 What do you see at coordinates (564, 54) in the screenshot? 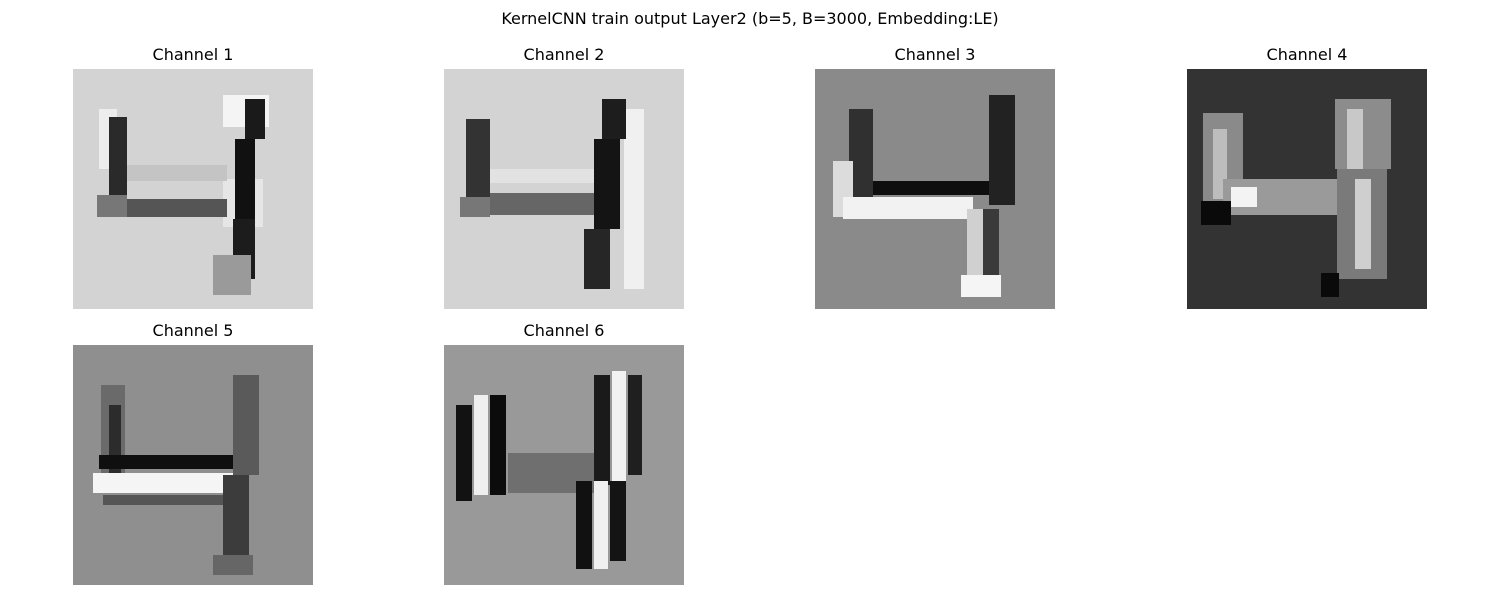
I see `channel-2-title: Channel 2` at bounding box center [564, 54].